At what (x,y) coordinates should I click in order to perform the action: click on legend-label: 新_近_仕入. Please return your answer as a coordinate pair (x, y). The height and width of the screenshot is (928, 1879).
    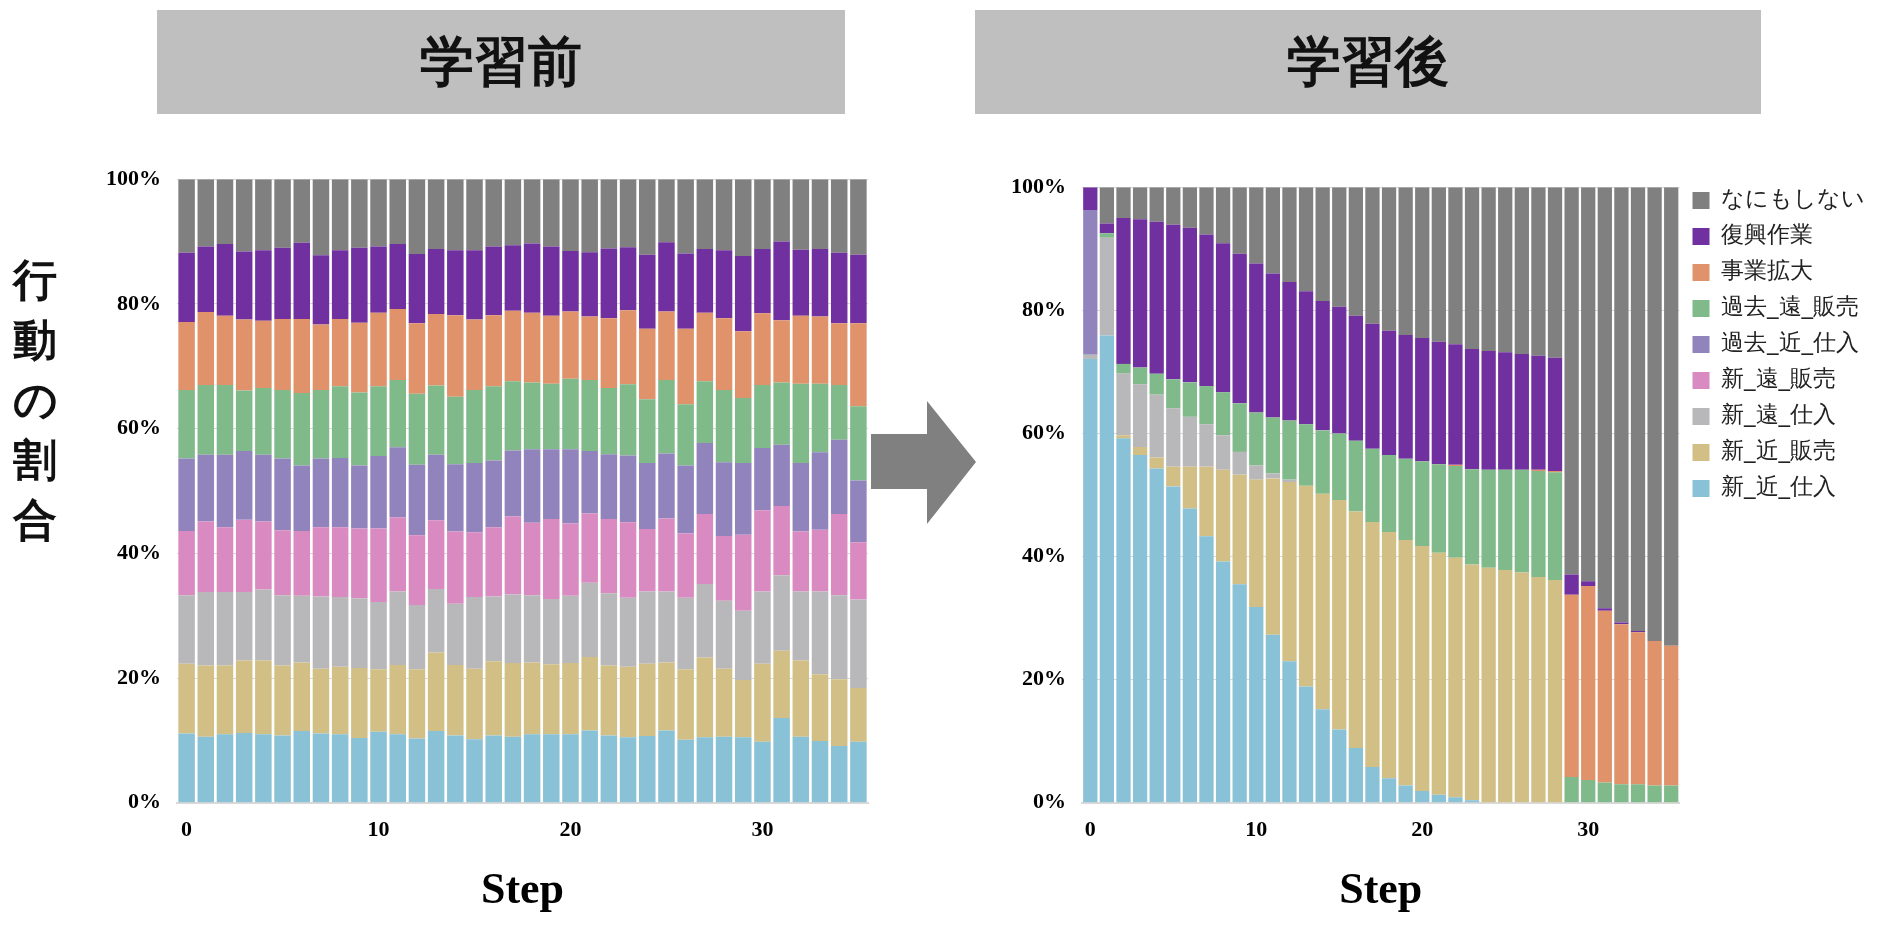
    Looking at the image, I should click on (1778, 486).